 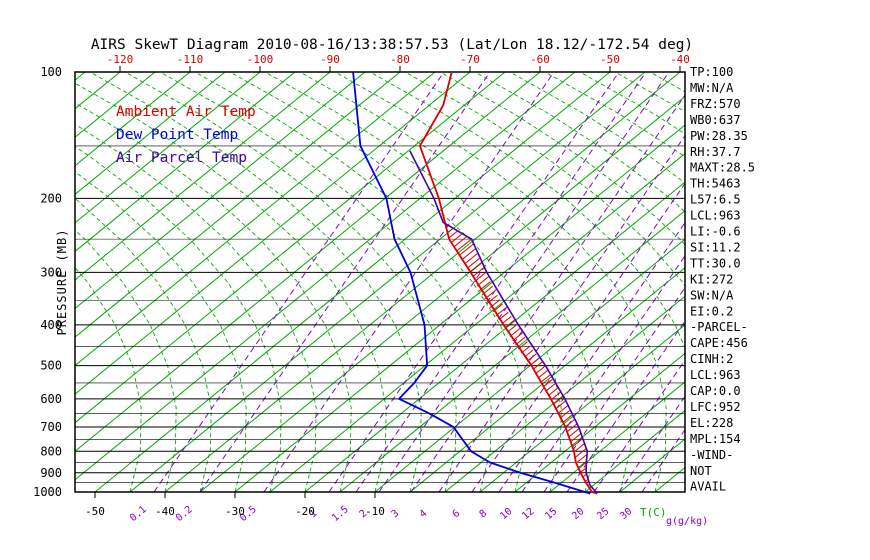 I want to click on bottom-temp-tick-label: -50, so click(x=95, y=511).